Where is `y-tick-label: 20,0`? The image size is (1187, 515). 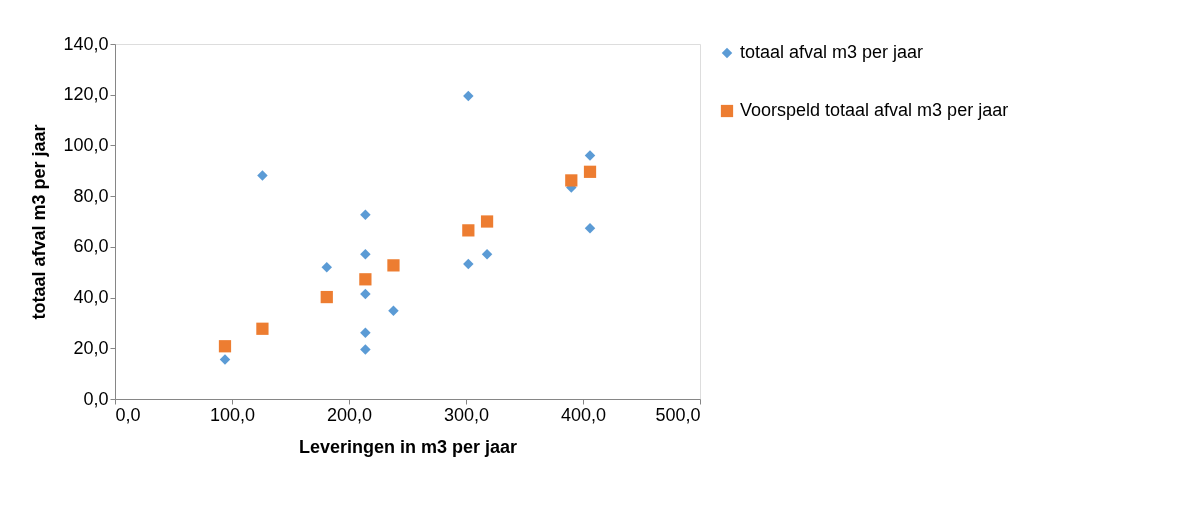
y-tick-label: 20,0 is located at coordinates (91, 347).